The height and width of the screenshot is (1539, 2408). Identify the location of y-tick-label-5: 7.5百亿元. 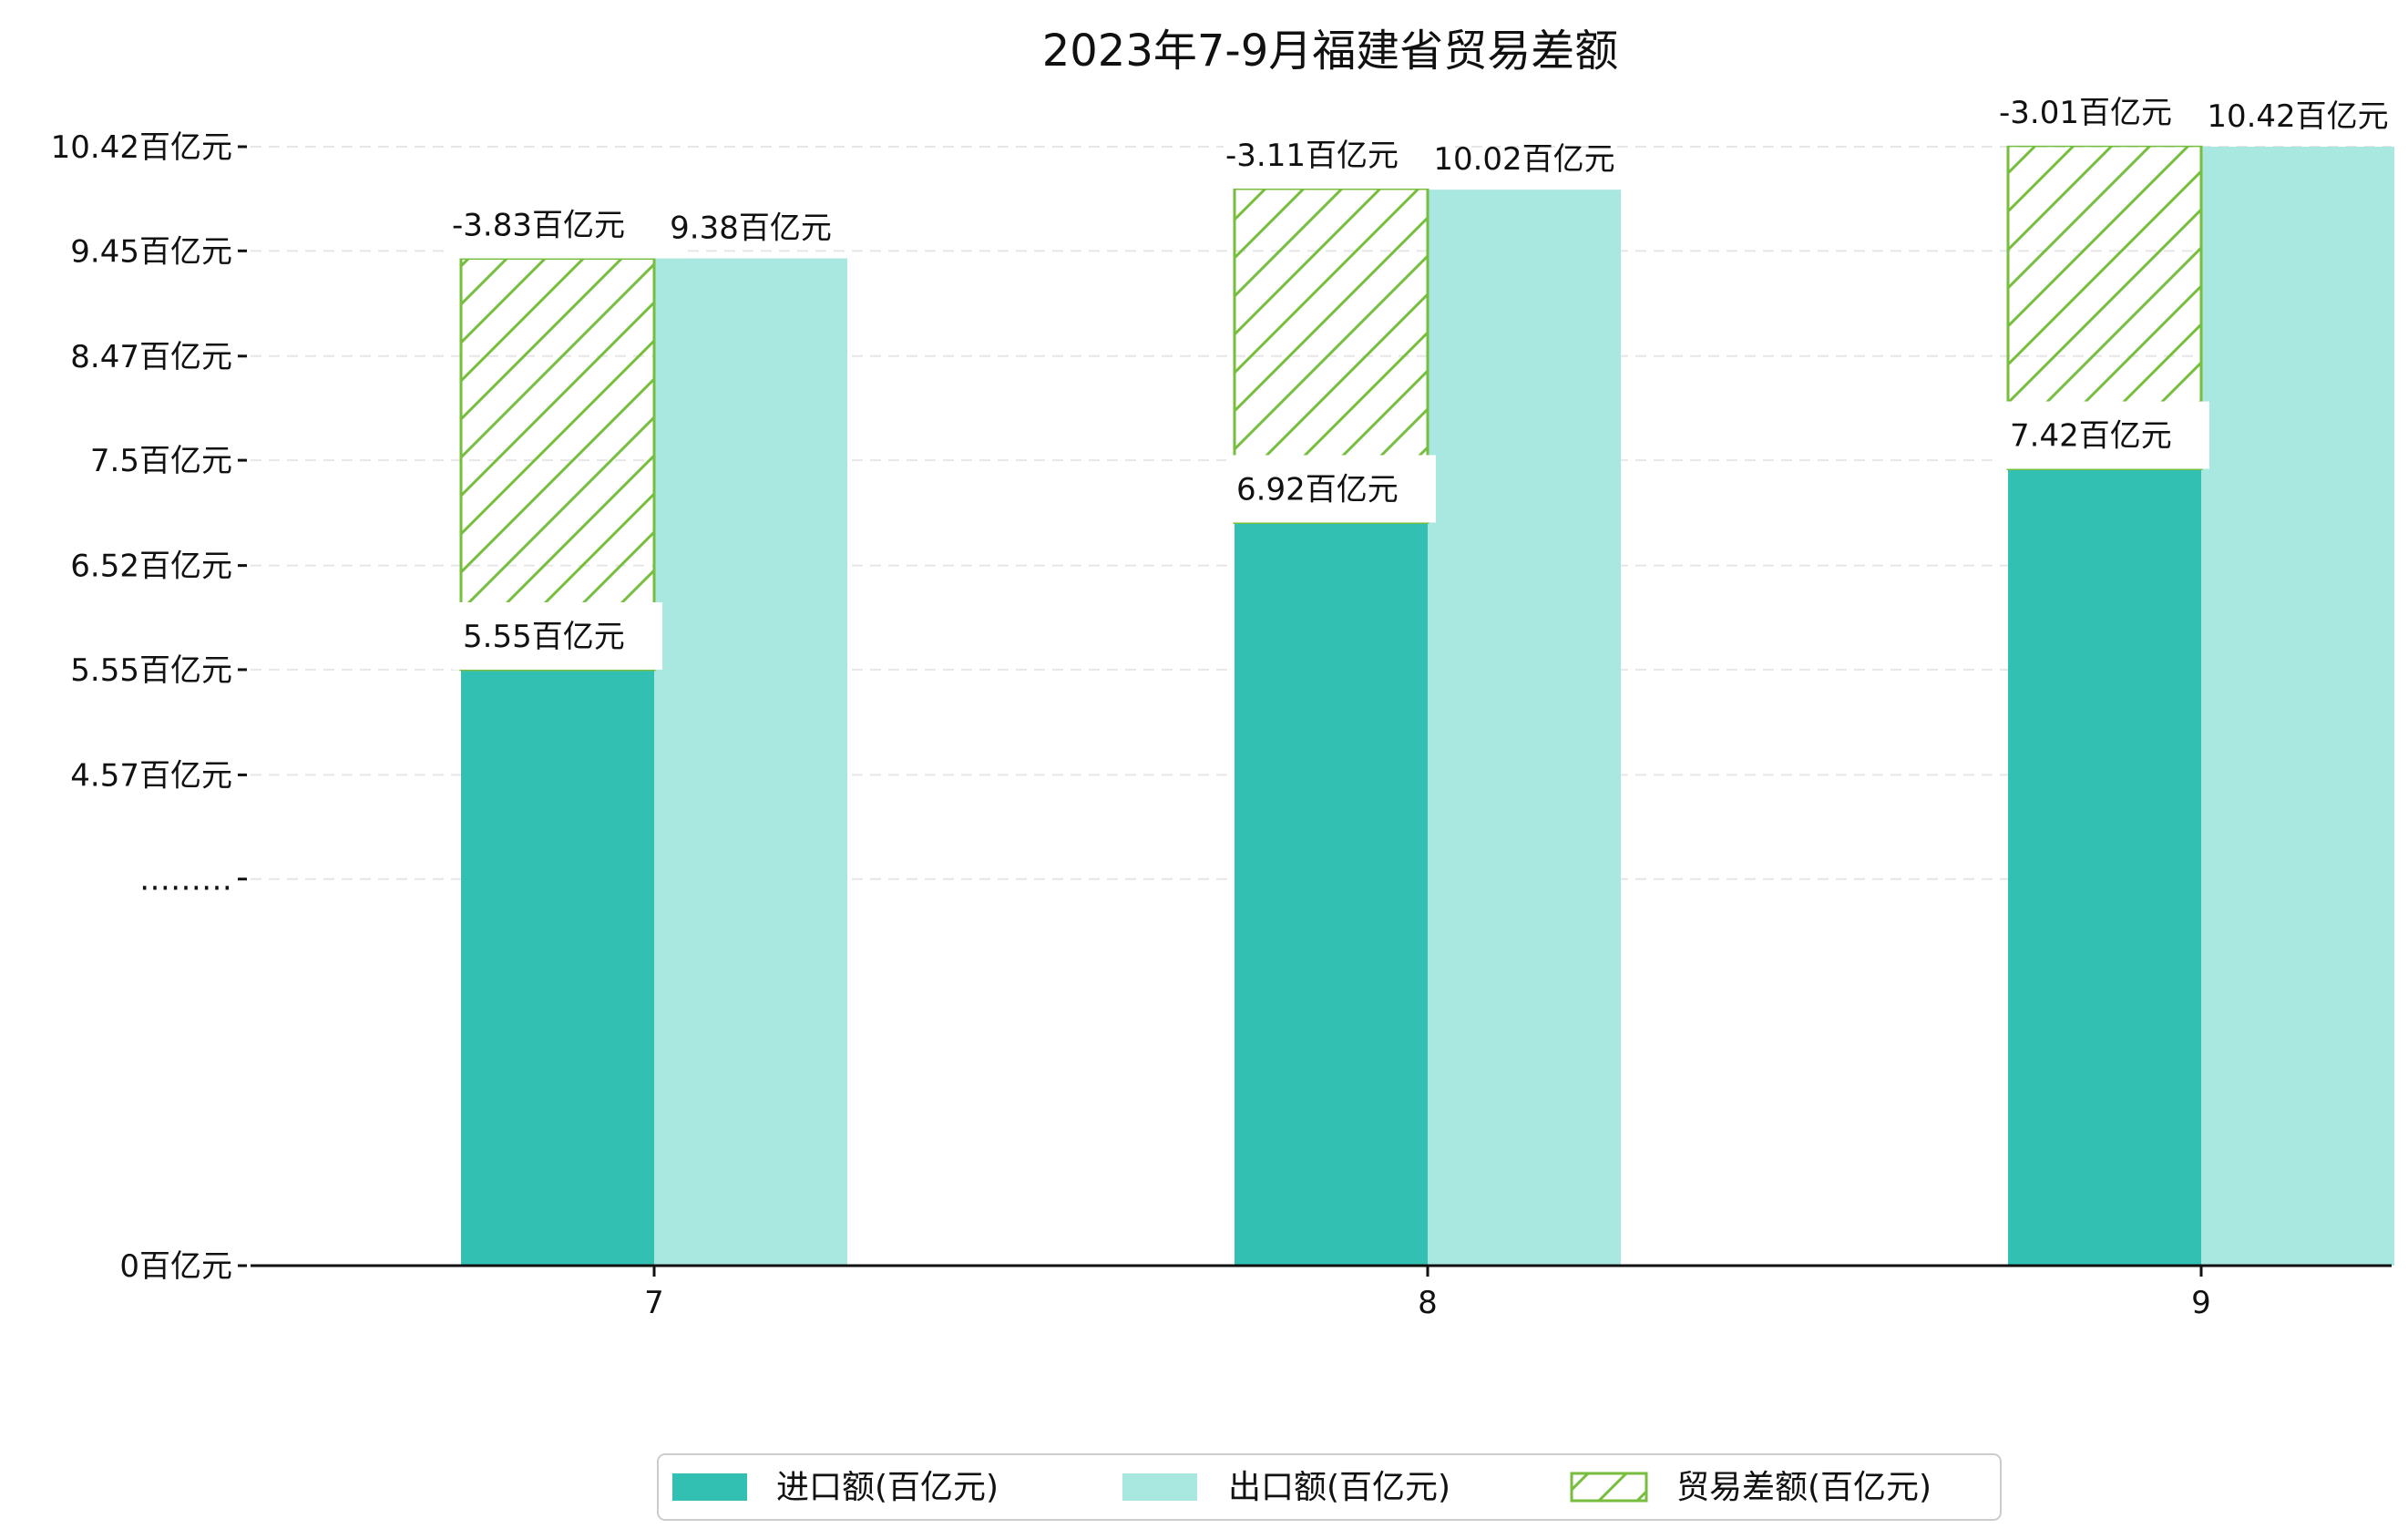
(161, 461).